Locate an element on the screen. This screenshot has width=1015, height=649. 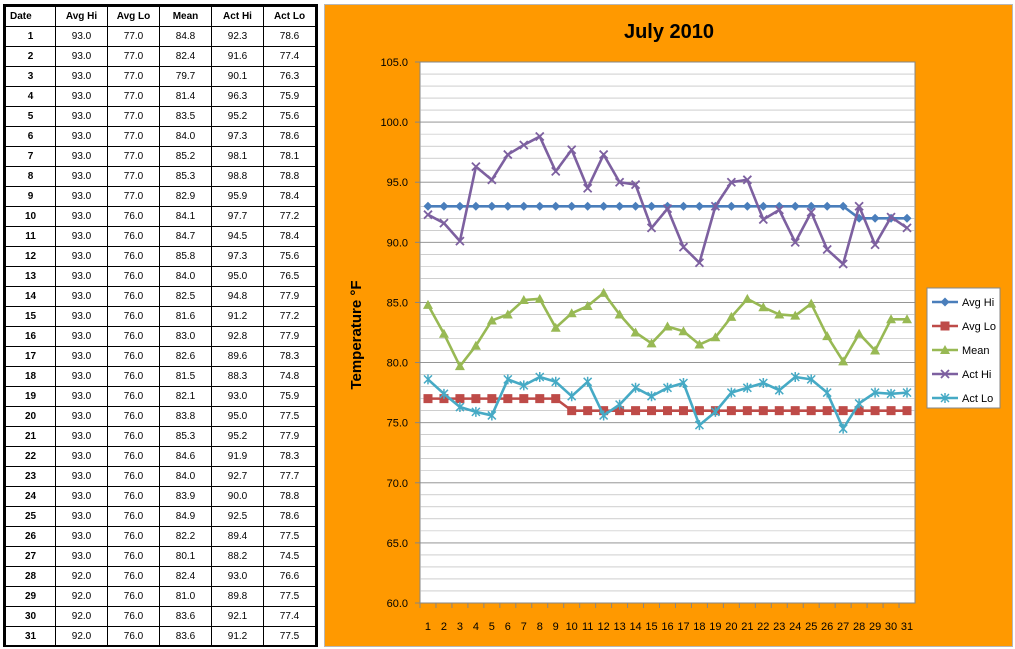
y-tick-label: 80.0 is located at coordinates (397, 364).